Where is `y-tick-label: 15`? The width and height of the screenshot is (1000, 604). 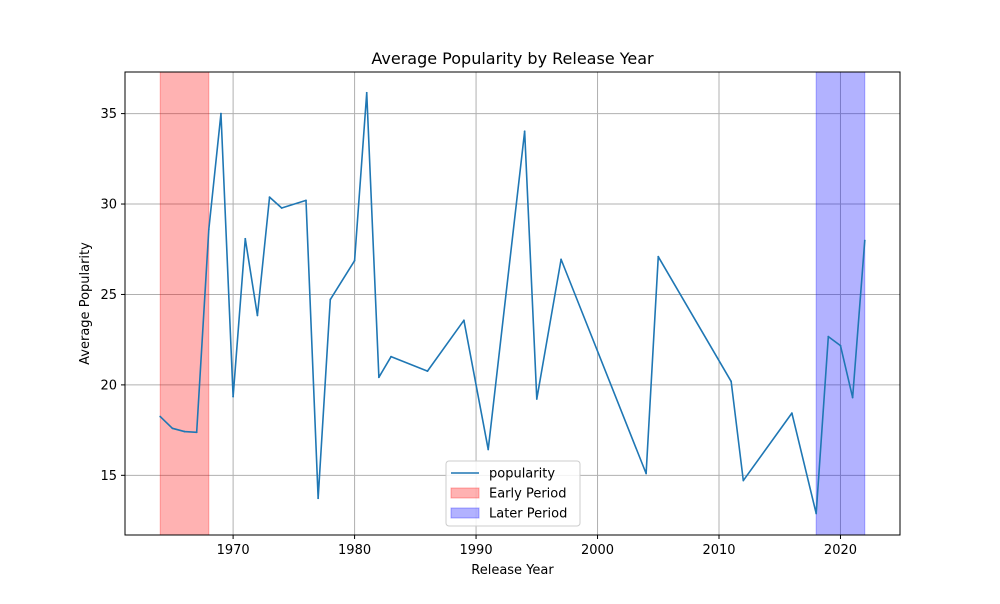
y-tick-label: 15 is located at coordinates (108, 476).